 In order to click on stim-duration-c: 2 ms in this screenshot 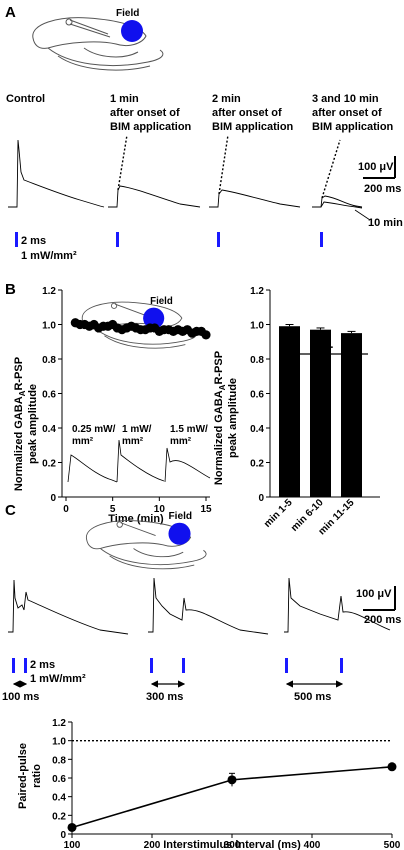, I will do `click(42, 665)`.